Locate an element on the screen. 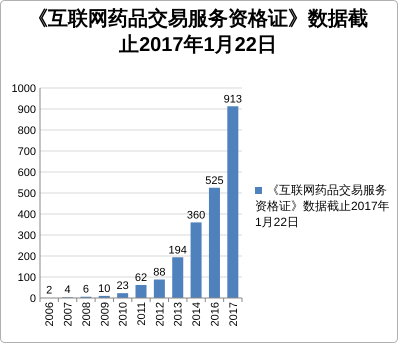 This screenshot has width=398, height=343. data-label: 62 is located at coordinates (141, 278).